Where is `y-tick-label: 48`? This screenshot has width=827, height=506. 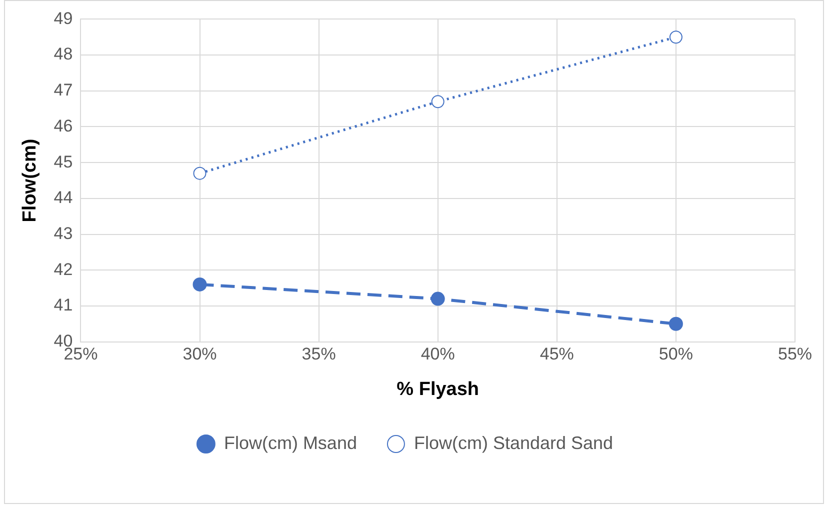
y-tick-label: 48 is located at coordinates (63, 54).